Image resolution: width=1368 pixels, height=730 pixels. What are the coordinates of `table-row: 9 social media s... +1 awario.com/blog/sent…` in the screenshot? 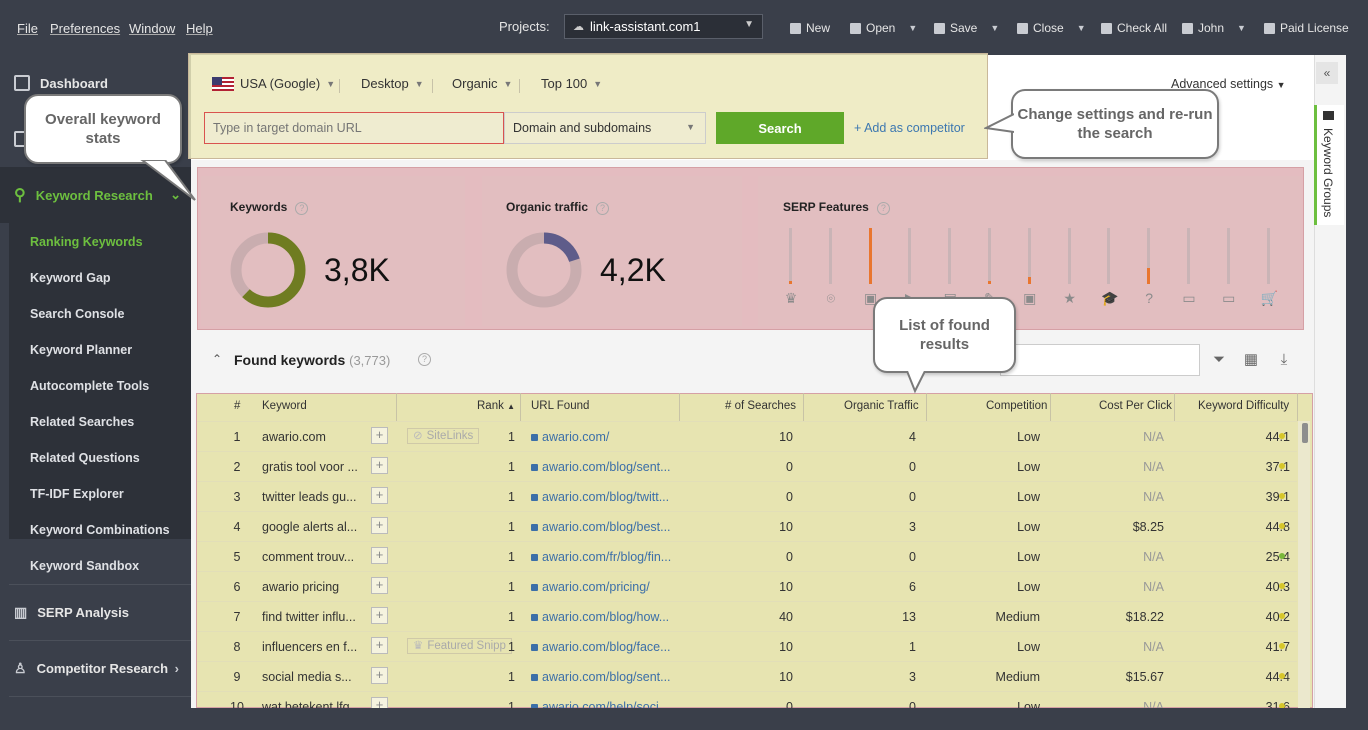 It's located at (747, 676).